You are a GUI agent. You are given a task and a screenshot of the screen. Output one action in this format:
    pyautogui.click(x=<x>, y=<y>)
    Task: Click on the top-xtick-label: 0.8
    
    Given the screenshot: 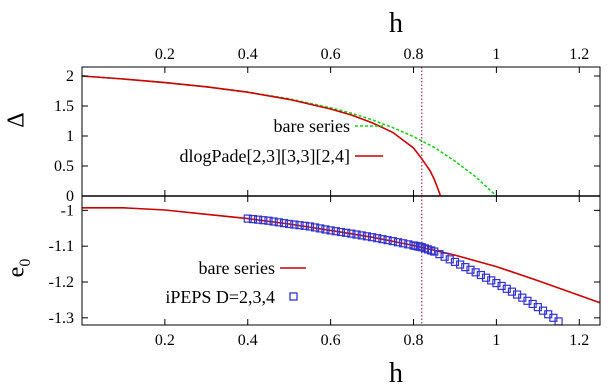 What is the action you would take?
    pyautogui.click(x=414, y=54)
    